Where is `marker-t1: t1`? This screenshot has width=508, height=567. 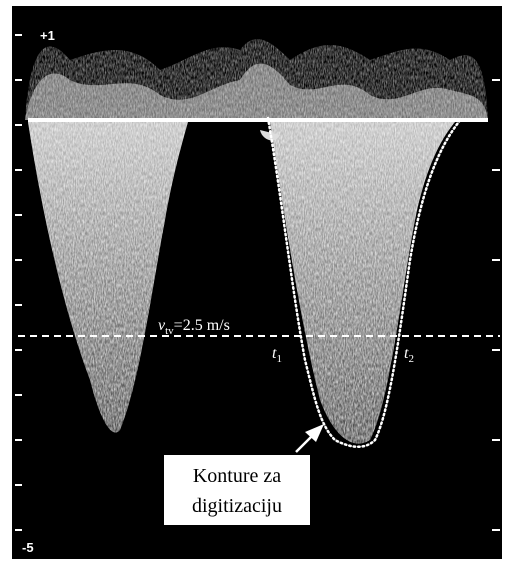
marker-t1: t1 is located at coordinates (277, 355).